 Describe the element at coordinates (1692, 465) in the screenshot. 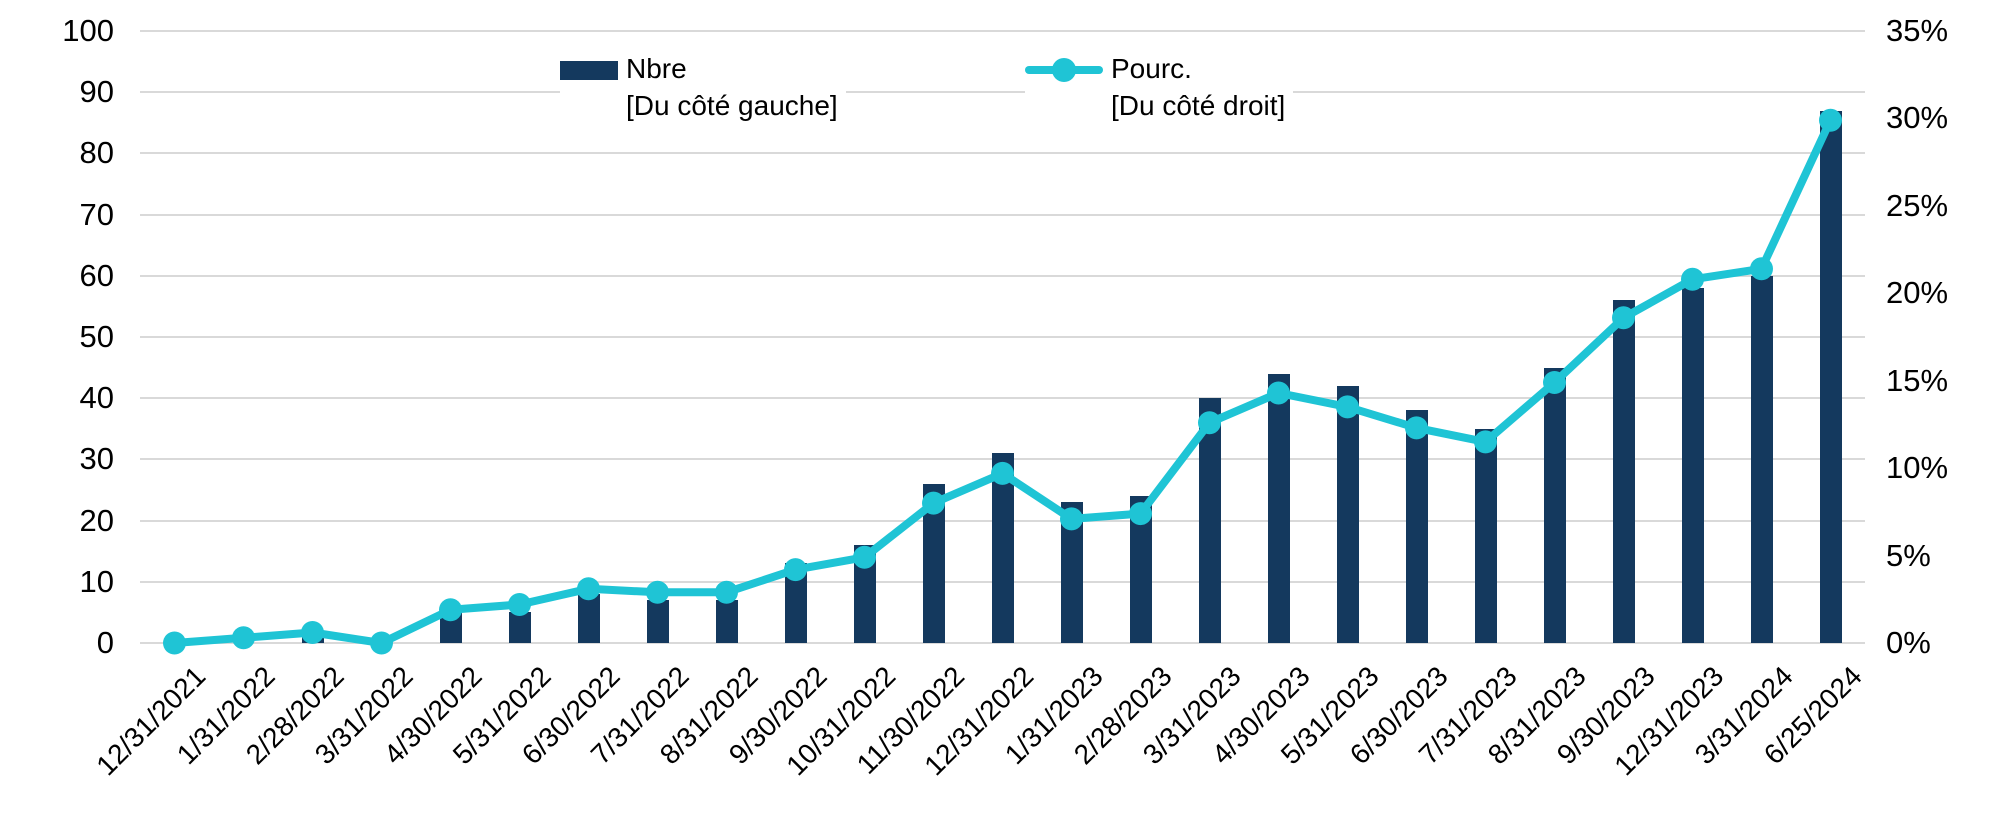

I see `bar-12/31/2023` at that location.